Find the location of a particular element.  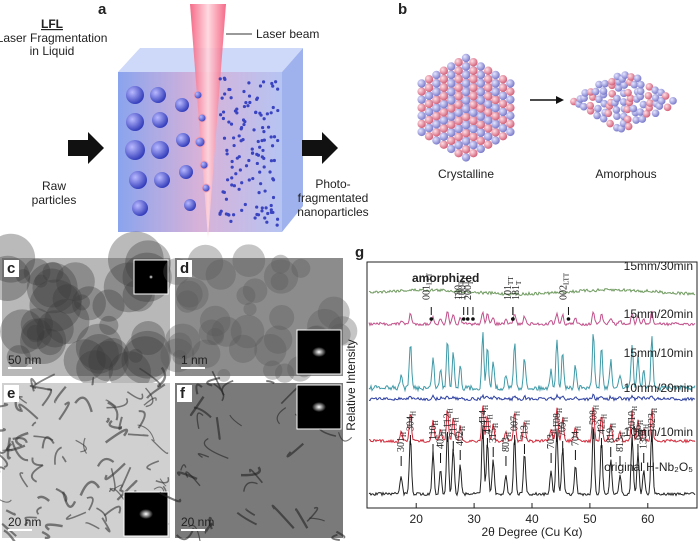

peak-label: 7̄13H is located at coordinates (525, 430).